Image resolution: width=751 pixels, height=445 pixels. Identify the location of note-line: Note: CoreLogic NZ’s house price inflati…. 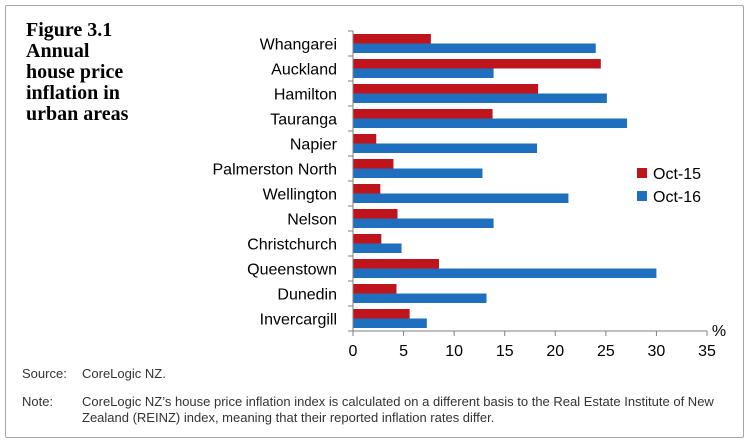
(375, 412).